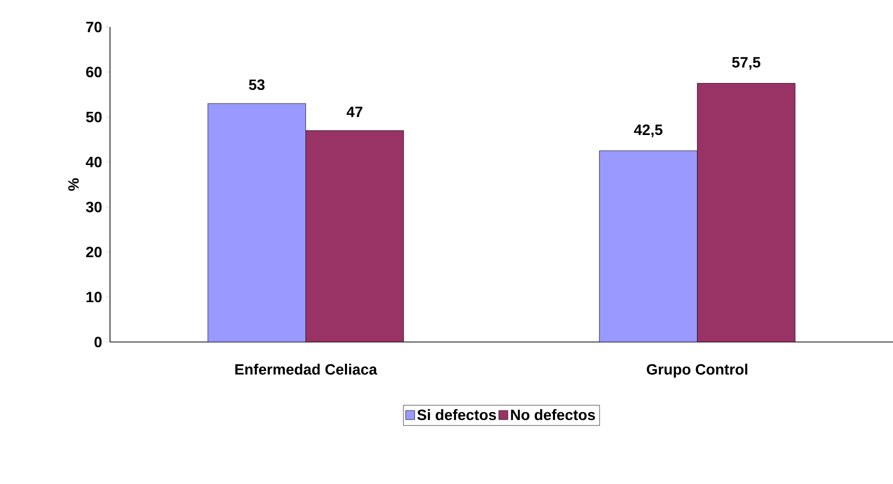 Image resolution: width=893 pixels, height=484 pixels. I want to click on data-label: 57,5, so click(746, 63).